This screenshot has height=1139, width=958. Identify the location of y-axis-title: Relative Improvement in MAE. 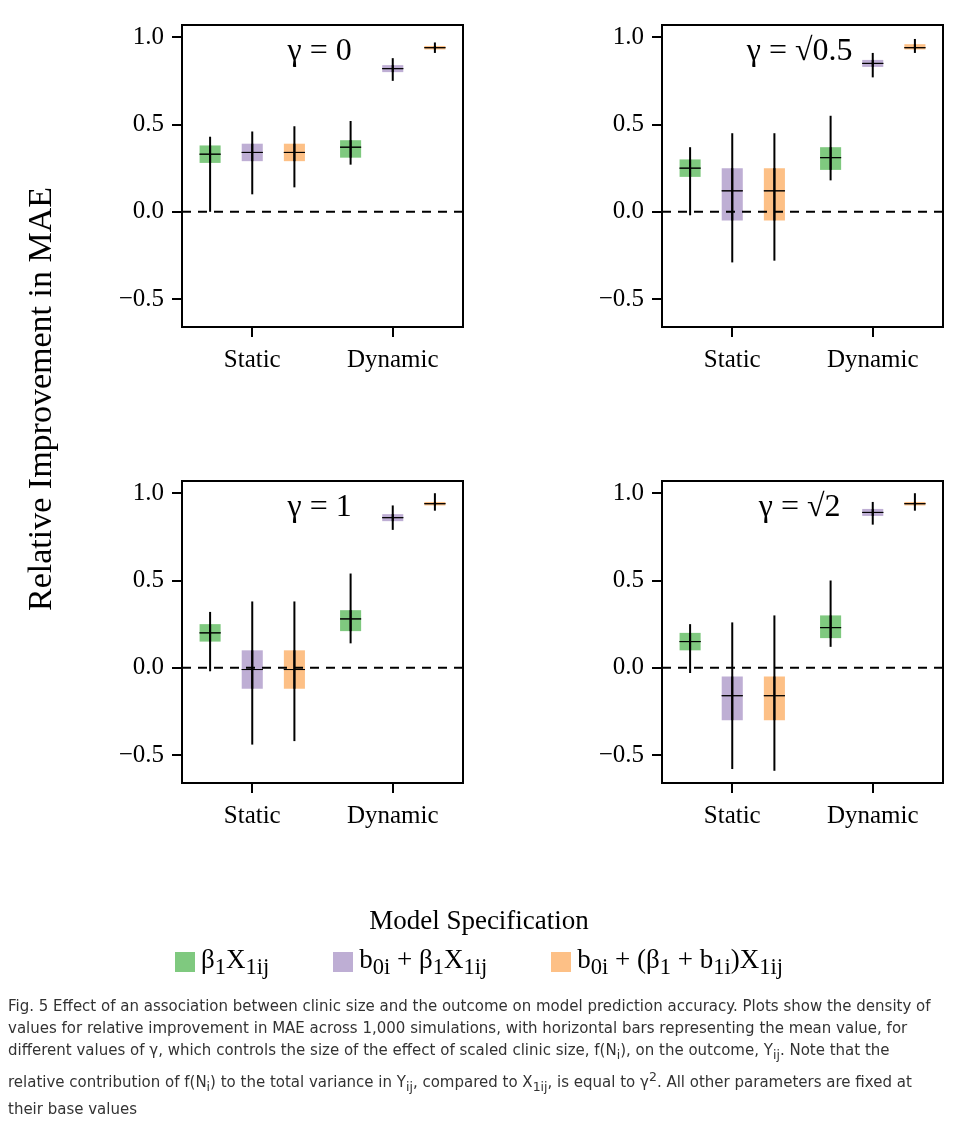
(40, 399).